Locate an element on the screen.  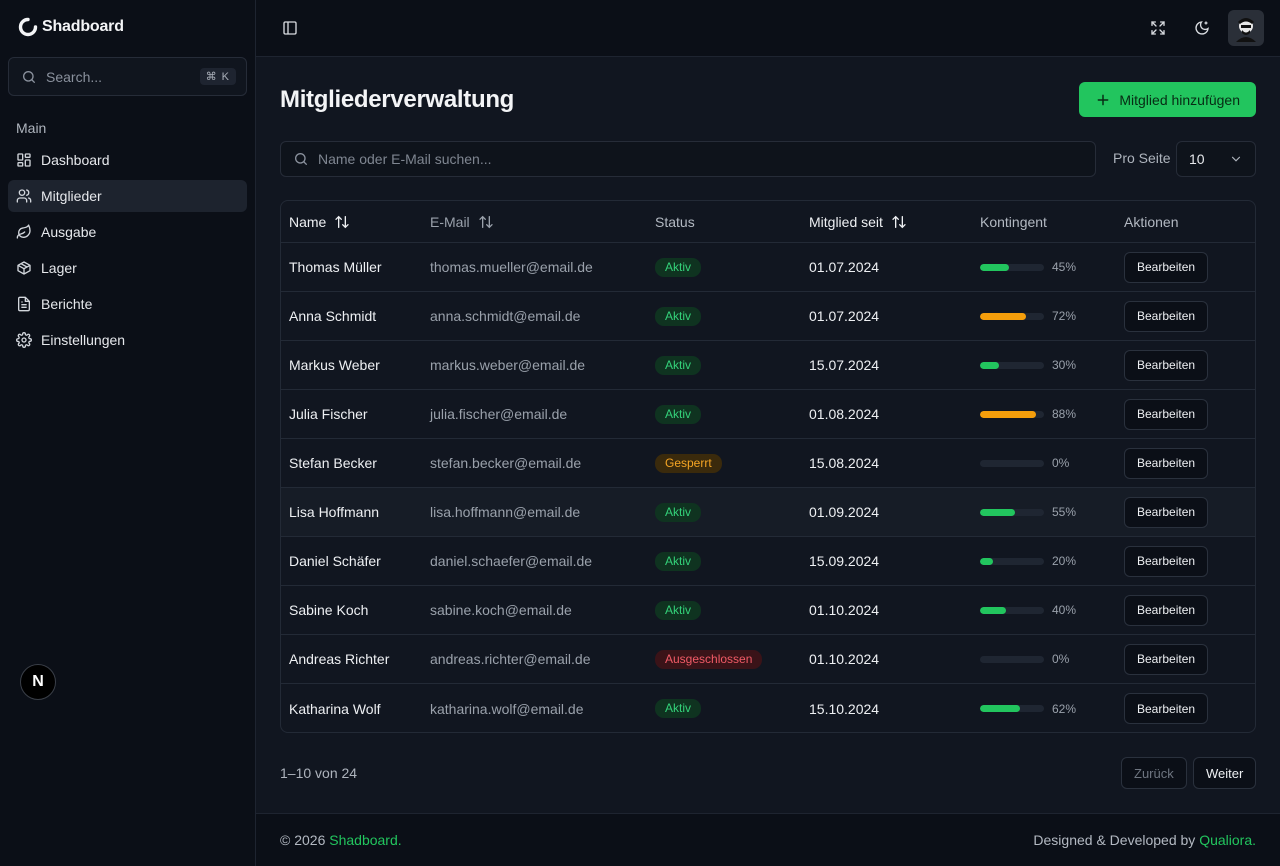
nextjs-badge: N is located at coordinates (38, 682).